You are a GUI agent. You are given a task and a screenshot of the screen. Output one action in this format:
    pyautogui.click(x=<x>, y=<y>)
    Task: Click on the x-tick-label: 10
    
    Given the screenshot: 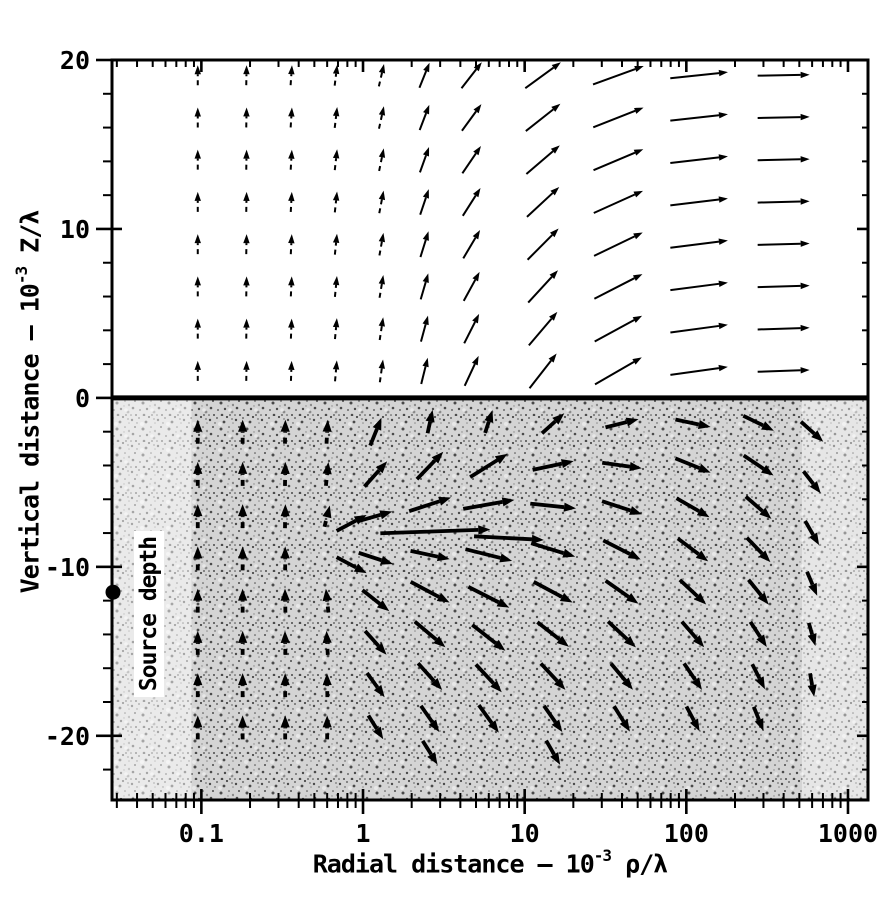 What is the action you would take?
    pyautogui.click(x=525, y=833)
    